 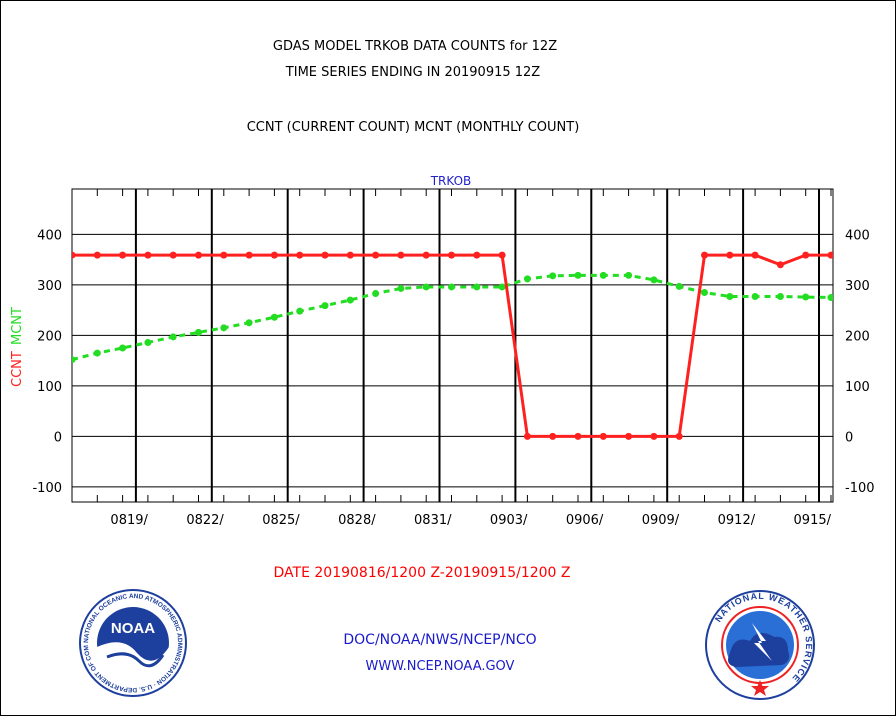 What do you see at coordinates (47, 488) in the screenshot?
I see `y-tick-label-left: -100` at bounding box center [47, 488].